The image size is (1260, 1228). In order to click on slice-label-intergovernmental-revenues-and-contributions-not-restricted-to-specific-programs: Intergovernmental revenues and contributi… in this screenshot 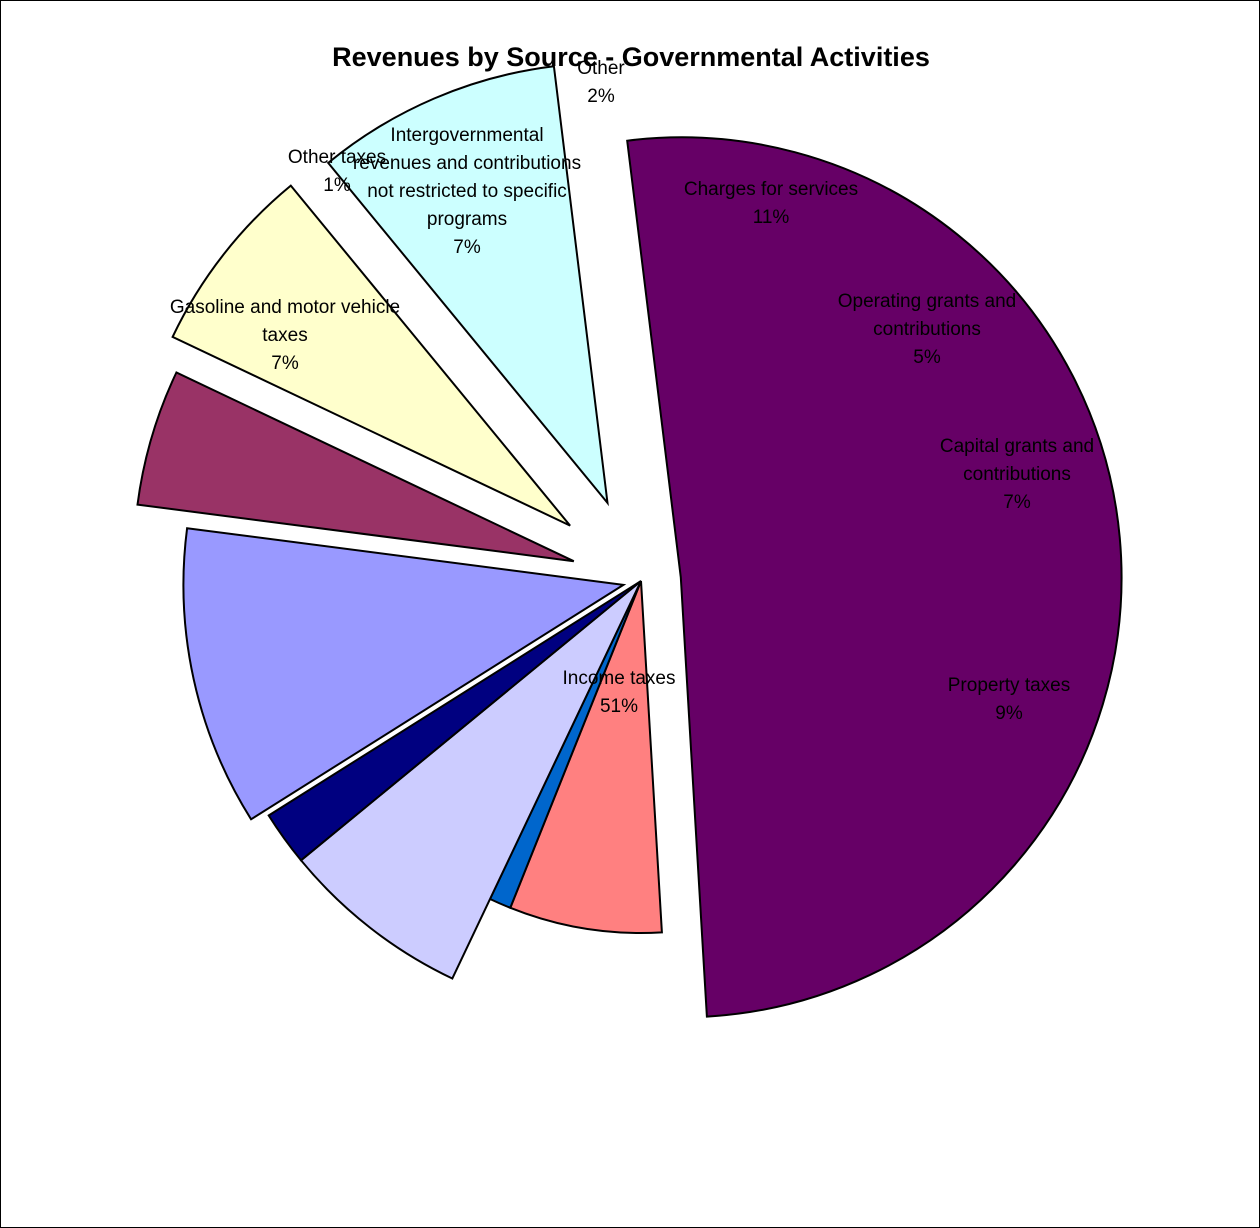, I will do `click(467, 191)`.